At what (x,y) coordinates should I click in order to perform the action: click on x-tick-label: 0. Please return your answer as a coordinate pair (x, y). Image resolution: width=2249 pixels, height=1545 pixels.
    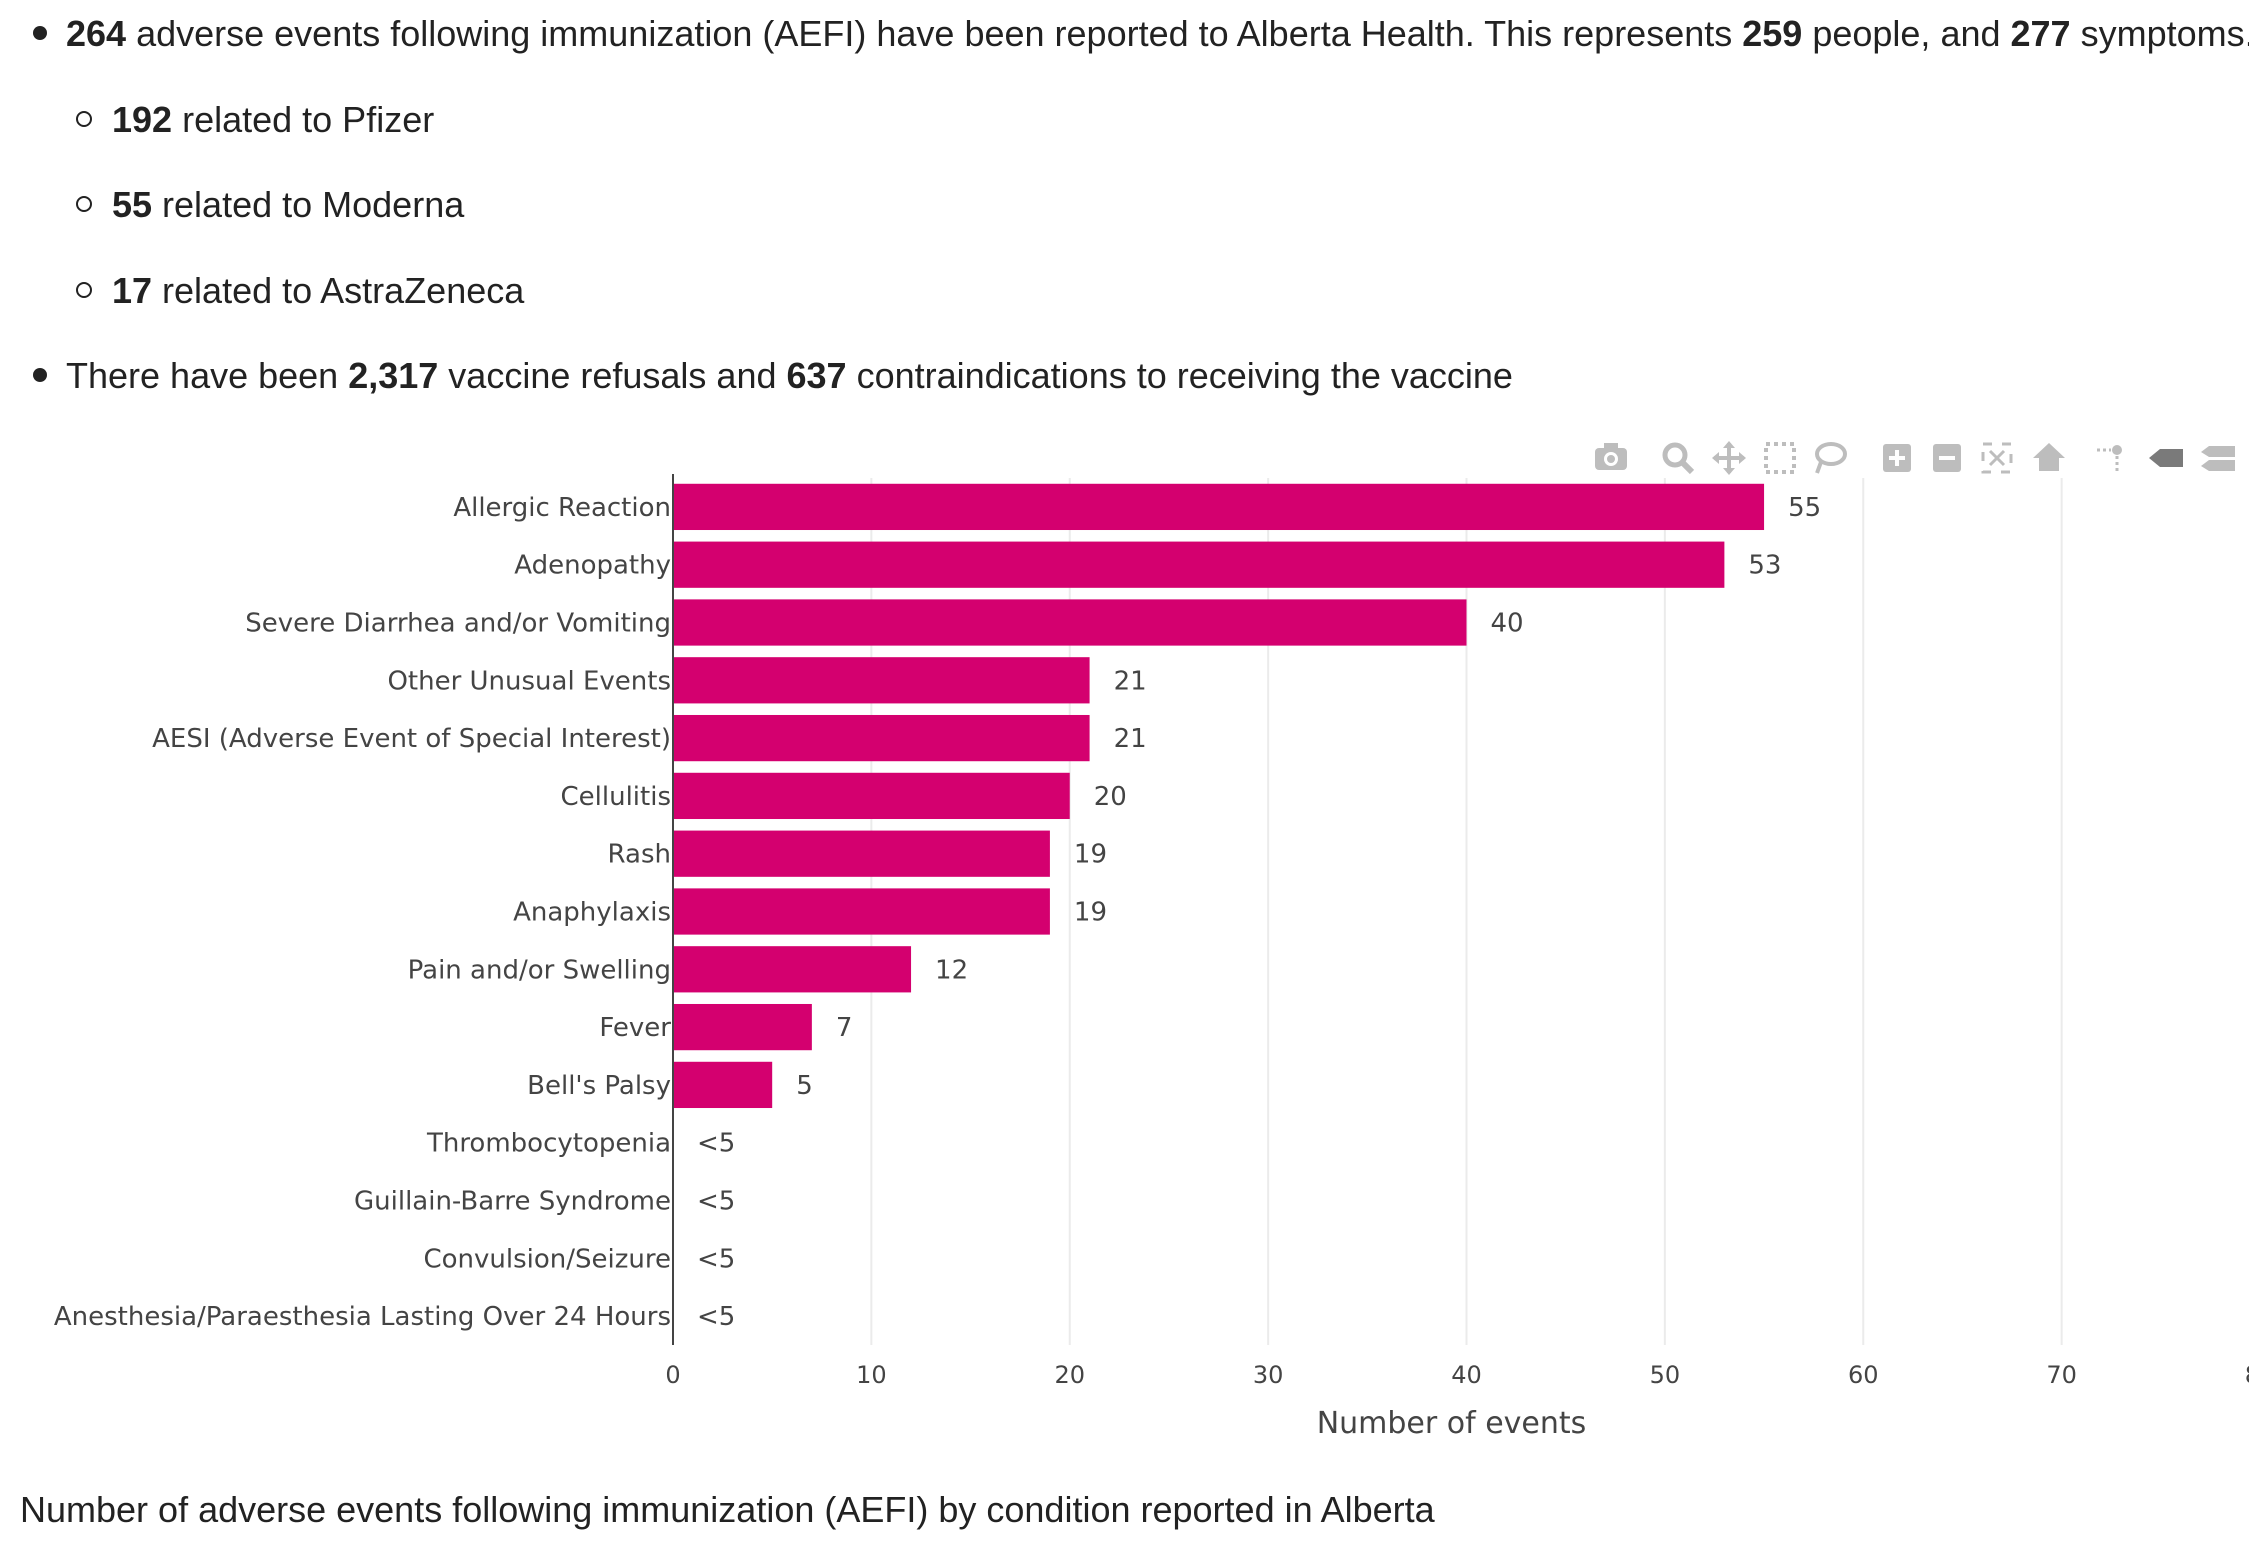
    Looking at the image, I should click on (672, 1375).